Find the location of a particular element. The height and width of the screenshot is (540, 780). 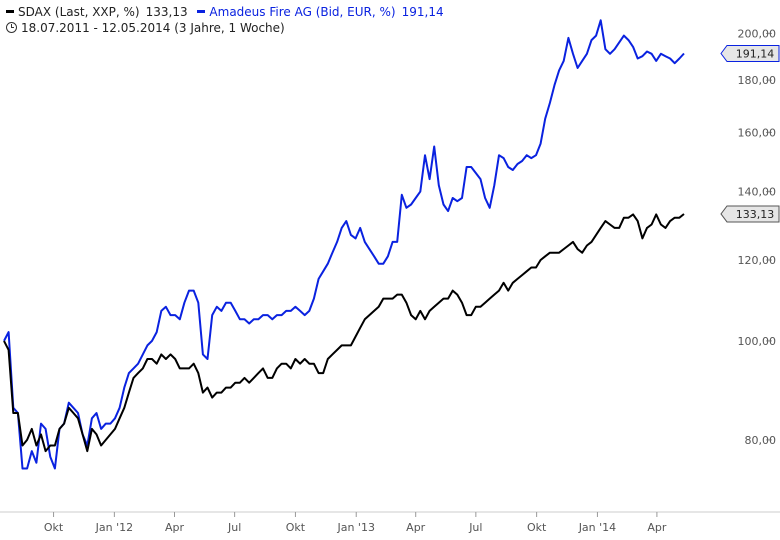

y-tick-label: 180,00 is located at coordinates (757, 80).